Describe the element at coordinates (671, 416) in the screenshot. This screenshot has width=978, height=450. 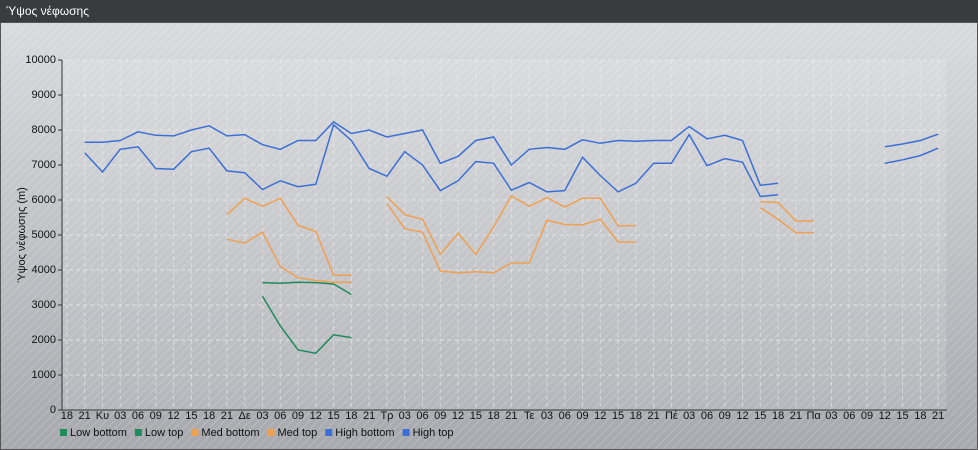
I see `x-tick-label: Πέ` at that location.